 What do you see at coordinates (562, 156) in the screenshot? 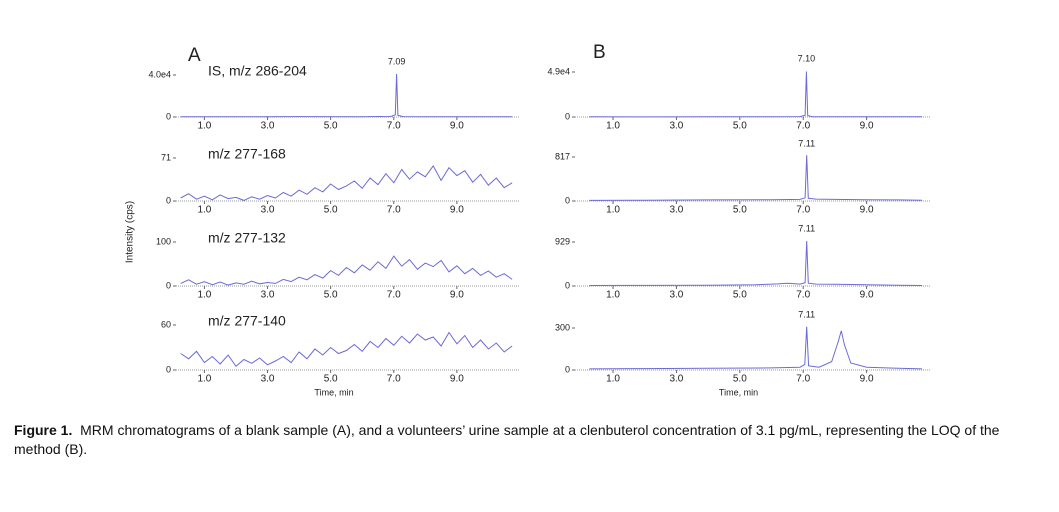
I see `y-tick-label: 817` at bounding box center [562, 156].